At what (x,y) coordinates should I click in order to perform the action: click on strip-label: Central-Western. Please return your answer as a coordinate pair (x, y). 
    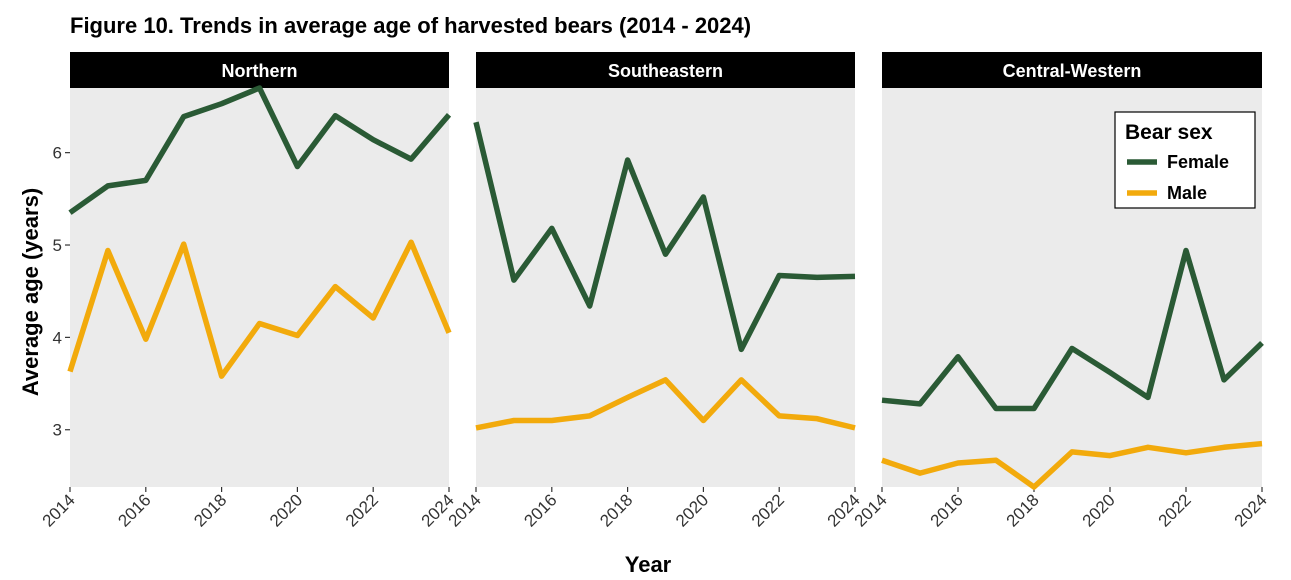
    Looking at the image, I should click on (1072, 71).